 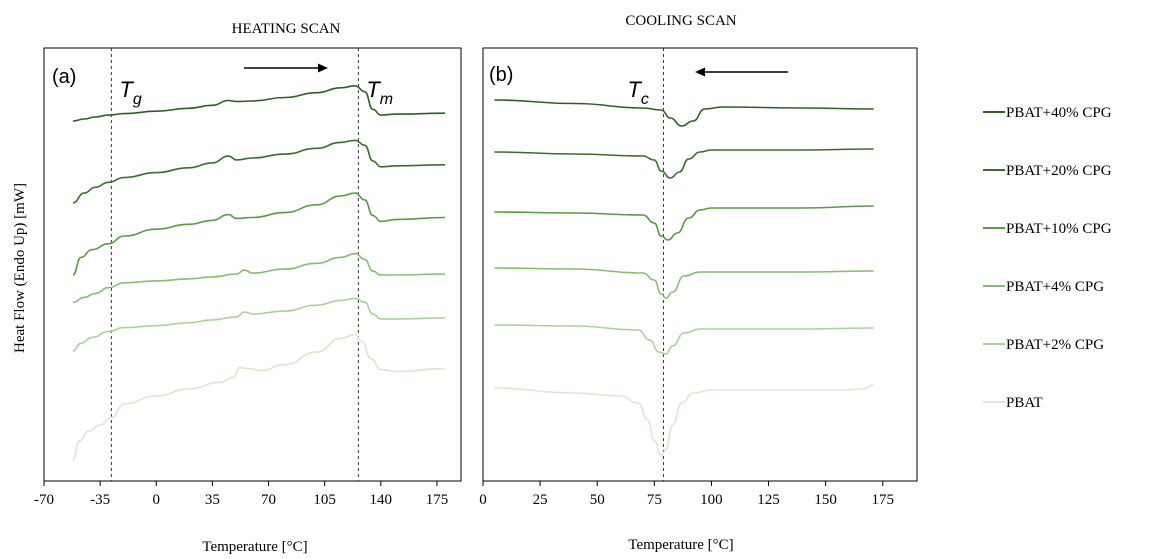 I want to click on cooling-scan-title: COOLING SCAN, so click(x=680, y=21).